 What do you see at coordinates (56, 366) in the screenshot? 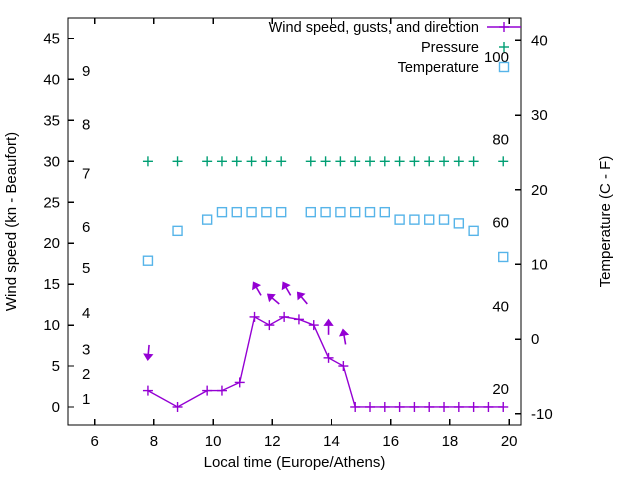
I see `y-tick-label: 5` at bounding box center [56, 366].